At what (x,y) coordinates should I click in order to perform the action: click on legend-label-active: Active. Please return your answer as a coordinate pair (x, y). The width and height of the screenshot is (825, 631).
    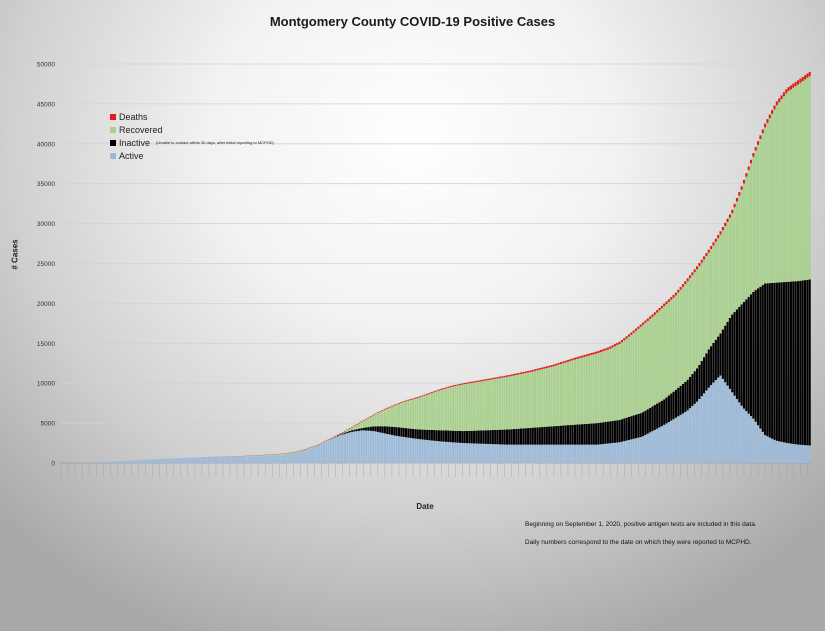
    Looking at the image, I should click on (131, 155).